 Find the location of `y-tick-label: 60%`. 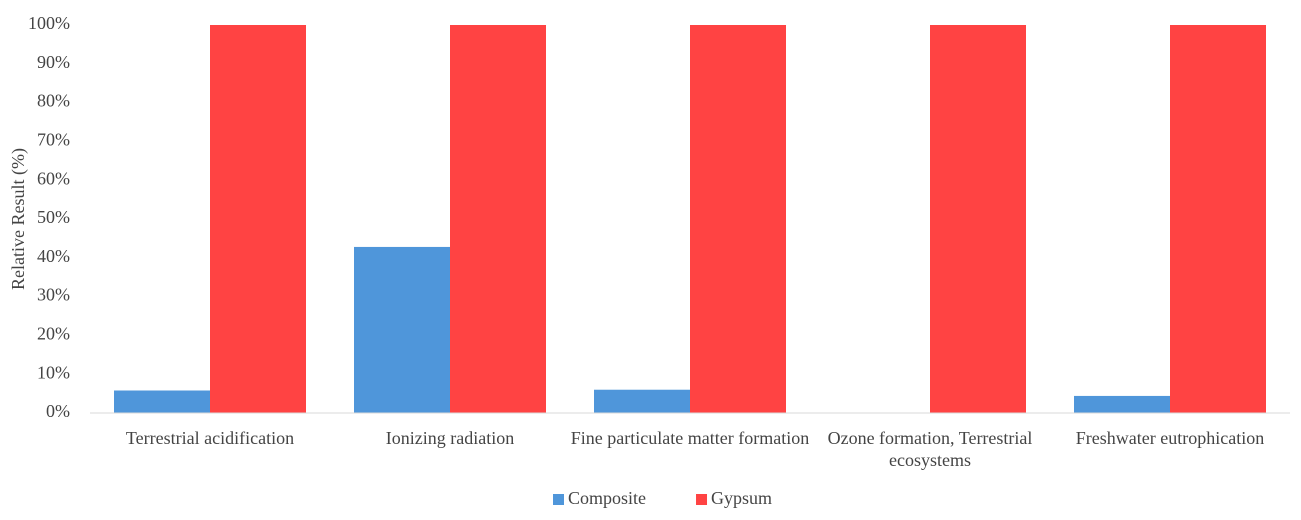

y-tick-label: 60% is located at coordinates (53, 178).